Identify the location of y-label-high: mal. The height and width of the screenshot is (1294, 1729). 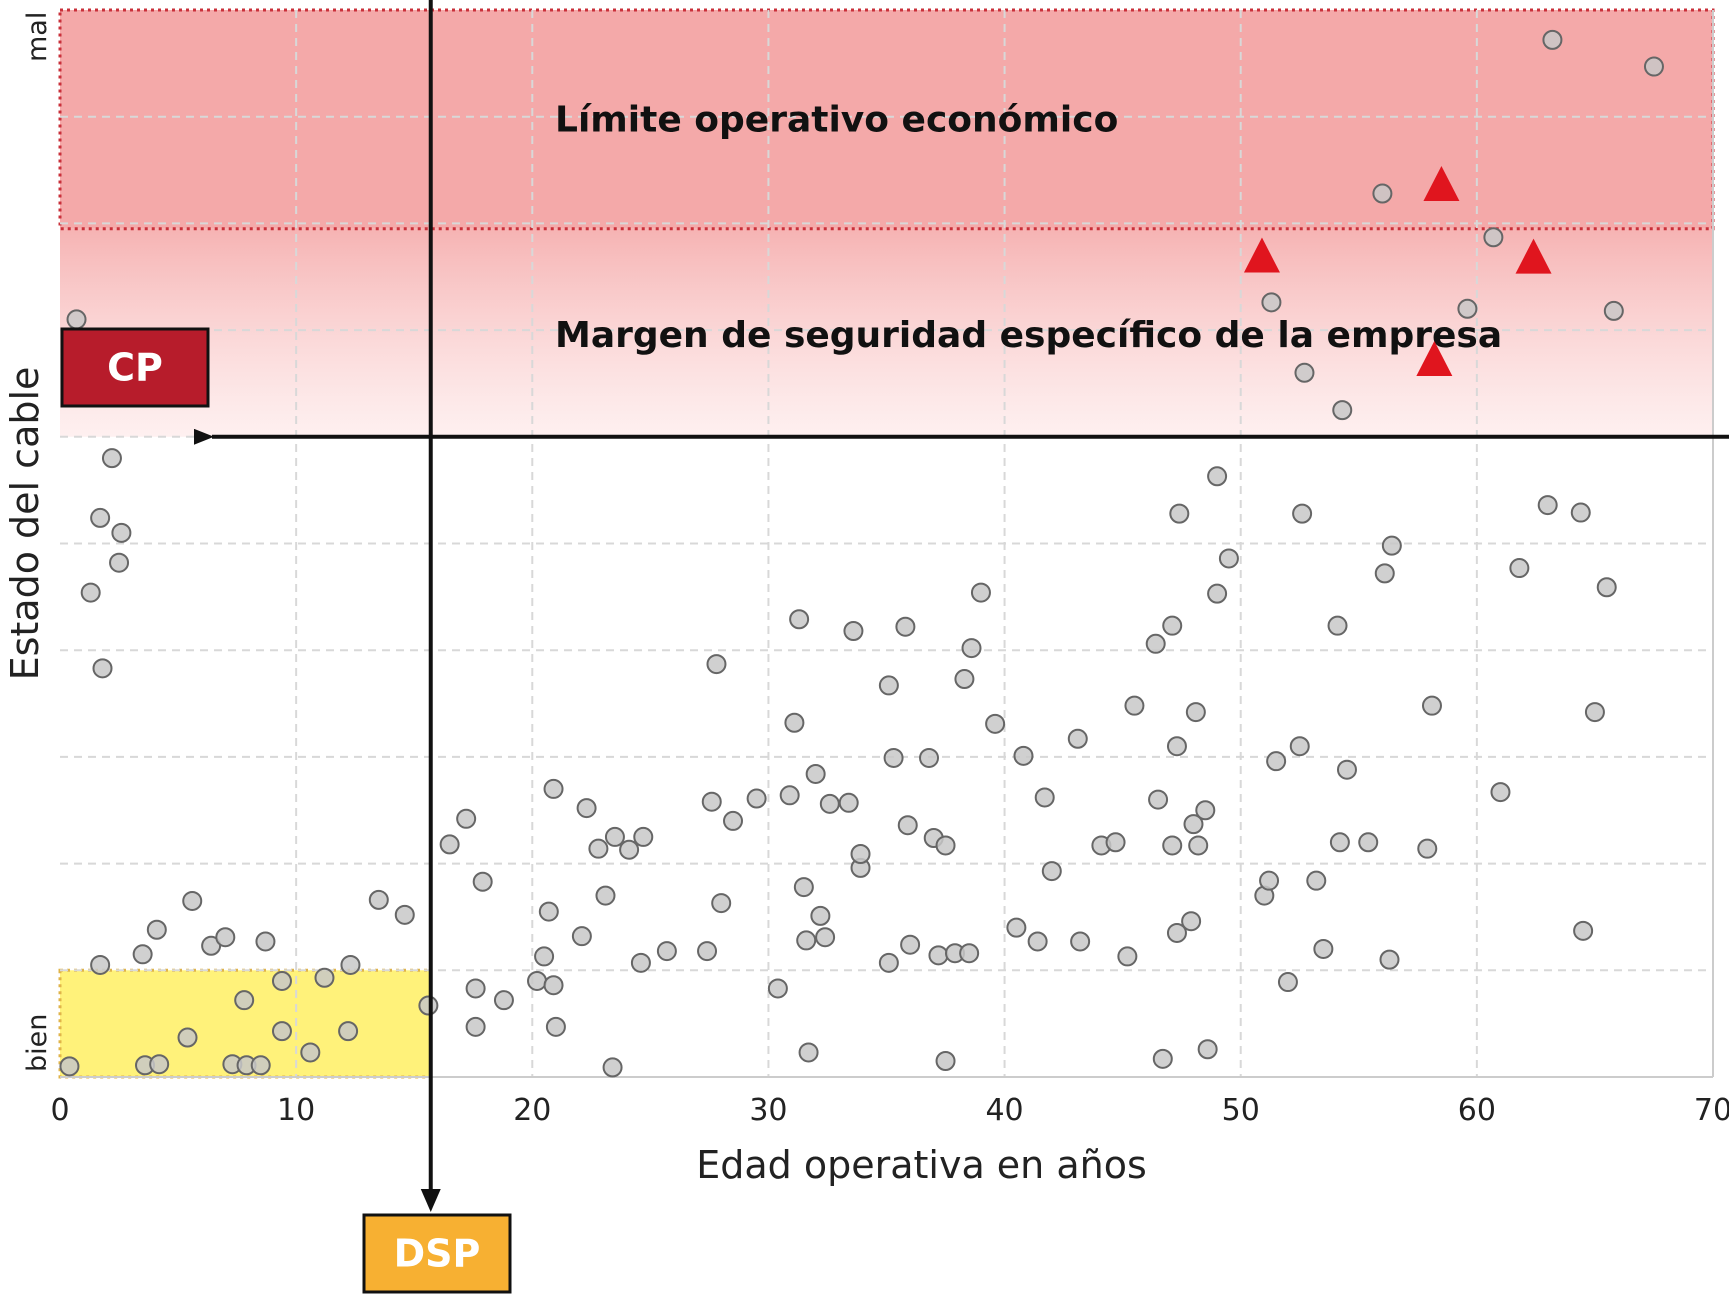
(37, 37).